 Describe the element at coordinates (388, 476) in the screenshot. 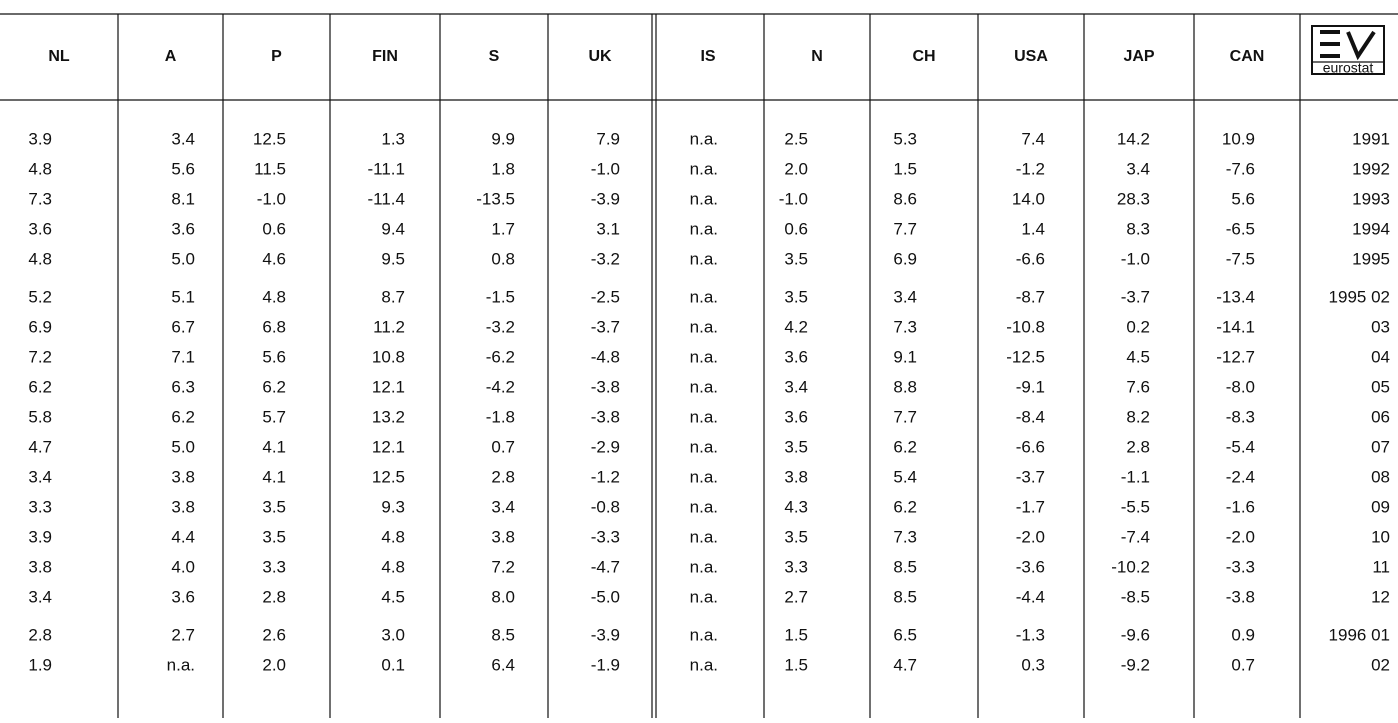

I see `cell: 12.5` at that location.